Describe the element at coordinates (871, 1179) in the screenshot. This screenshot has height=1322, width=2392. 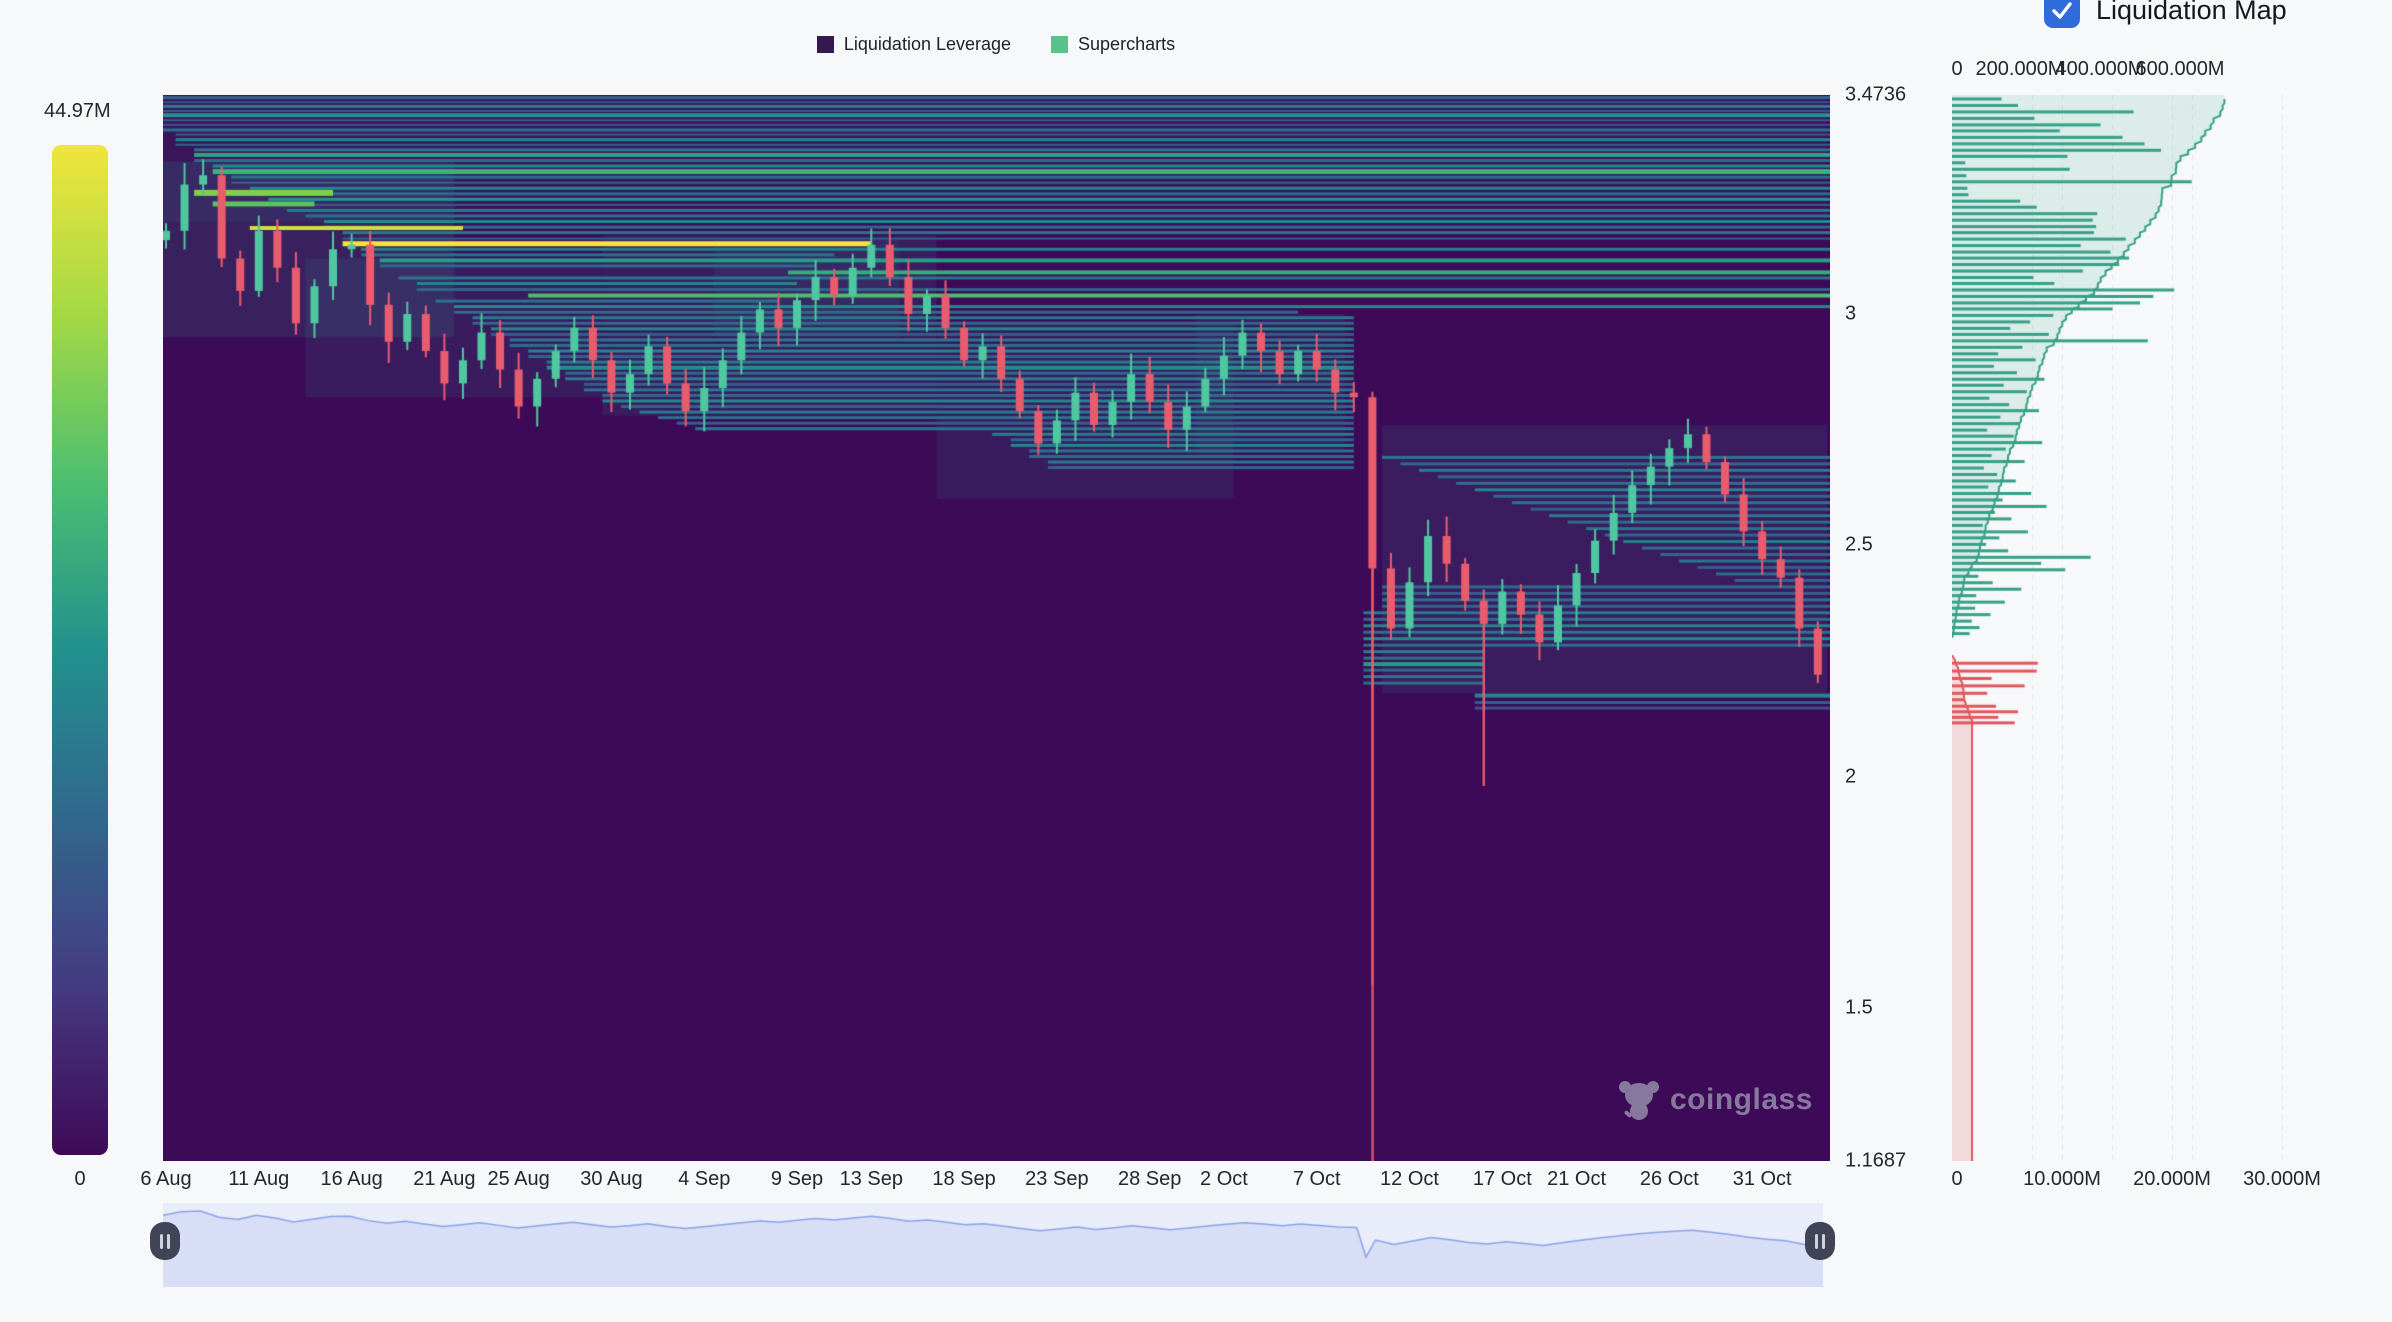
I see `date-tick: 13 Sep` at that location.